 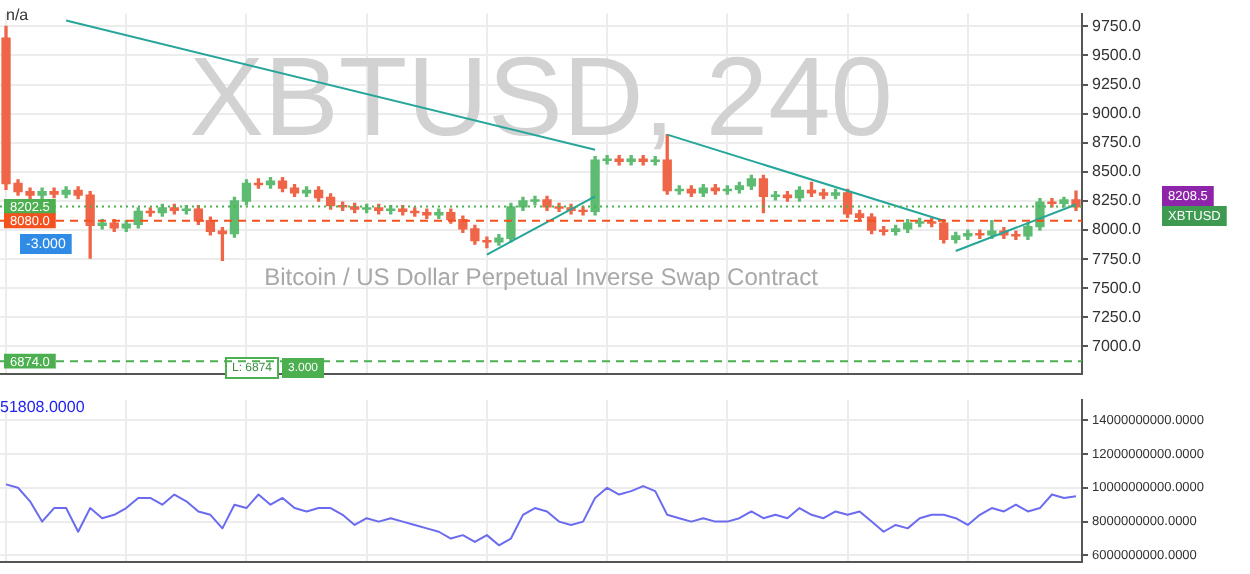 I want to click on y-tick-label: 9000.0, so click(x=1117, y=113).